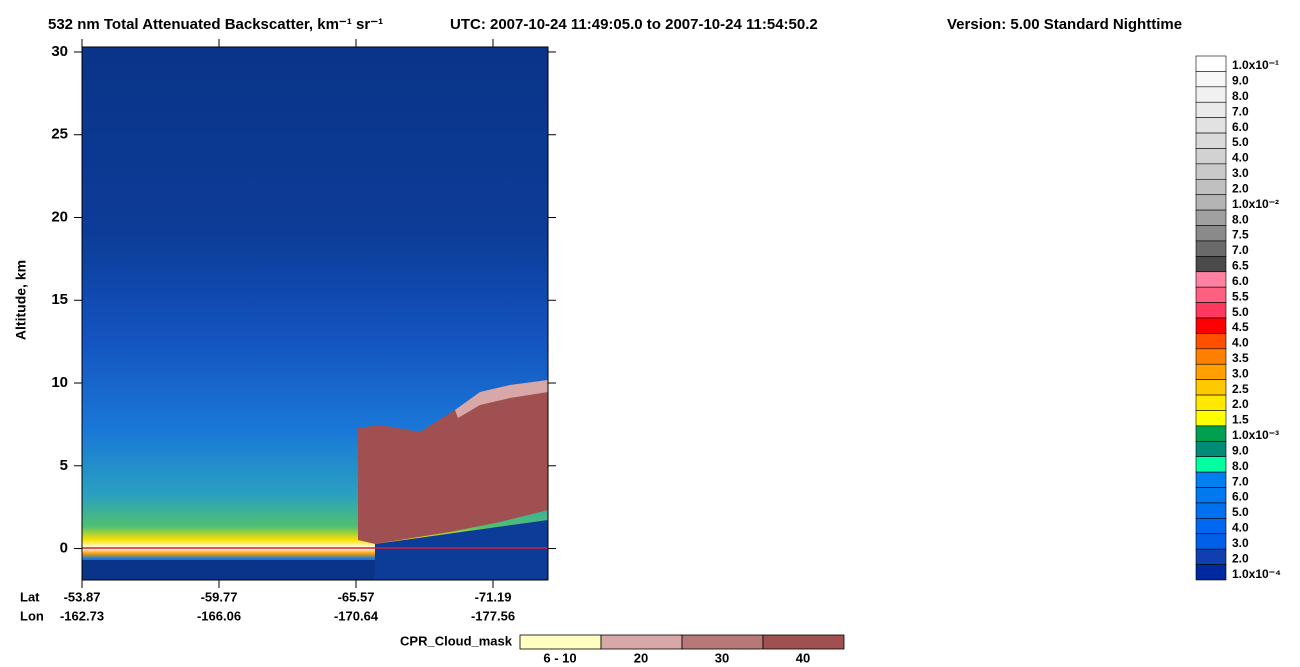 Image resolution: width=1300 pixels, height=667 pixels. I want to click on lon-tick-label: -177.56, so click(493, 615).